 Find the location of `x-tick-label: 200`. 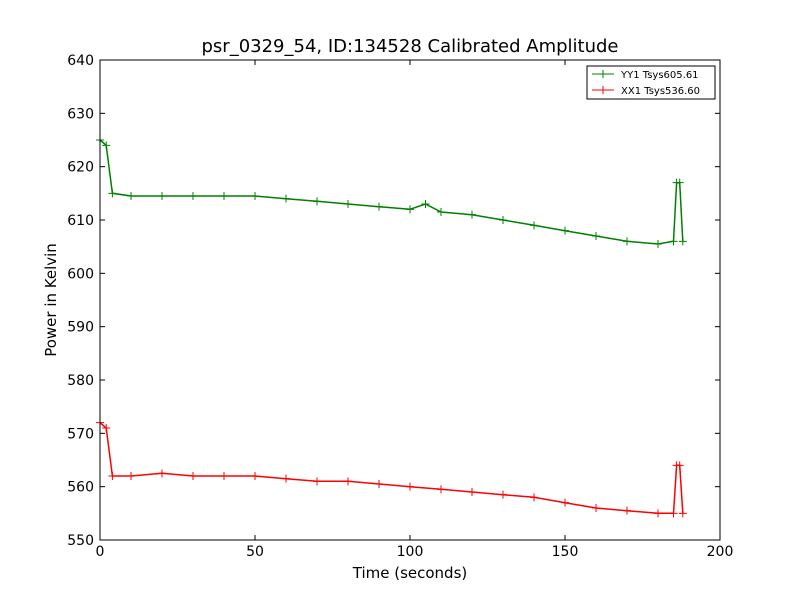

x-tick-label: 200 is located at coordinates (720, 552).